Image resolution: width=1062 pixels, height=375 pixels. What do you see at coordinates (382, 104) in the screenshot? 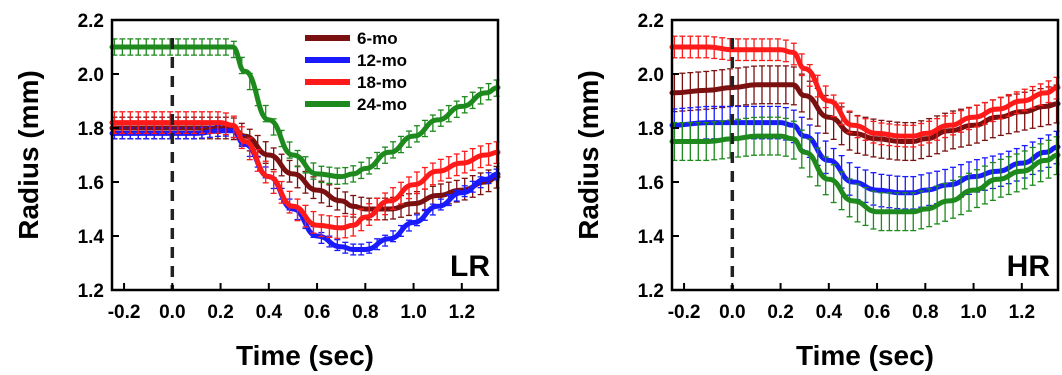
I see `legend-label: 24-mo` at bounding box center [382, 104].